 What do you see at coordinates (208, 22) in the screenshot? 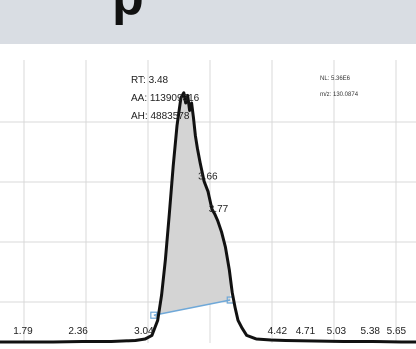
I see `heading-band` at bounding box center [208, 22].